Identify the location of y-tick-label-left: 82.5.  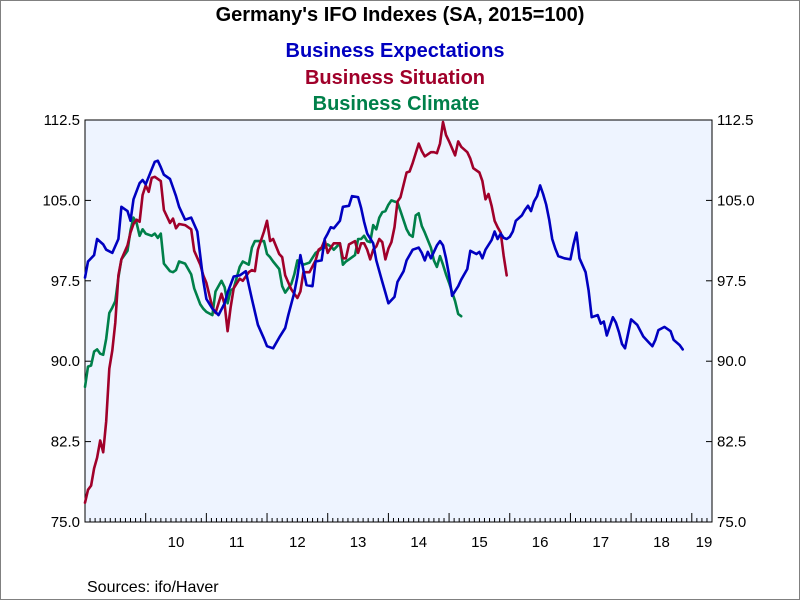
(65, 442).